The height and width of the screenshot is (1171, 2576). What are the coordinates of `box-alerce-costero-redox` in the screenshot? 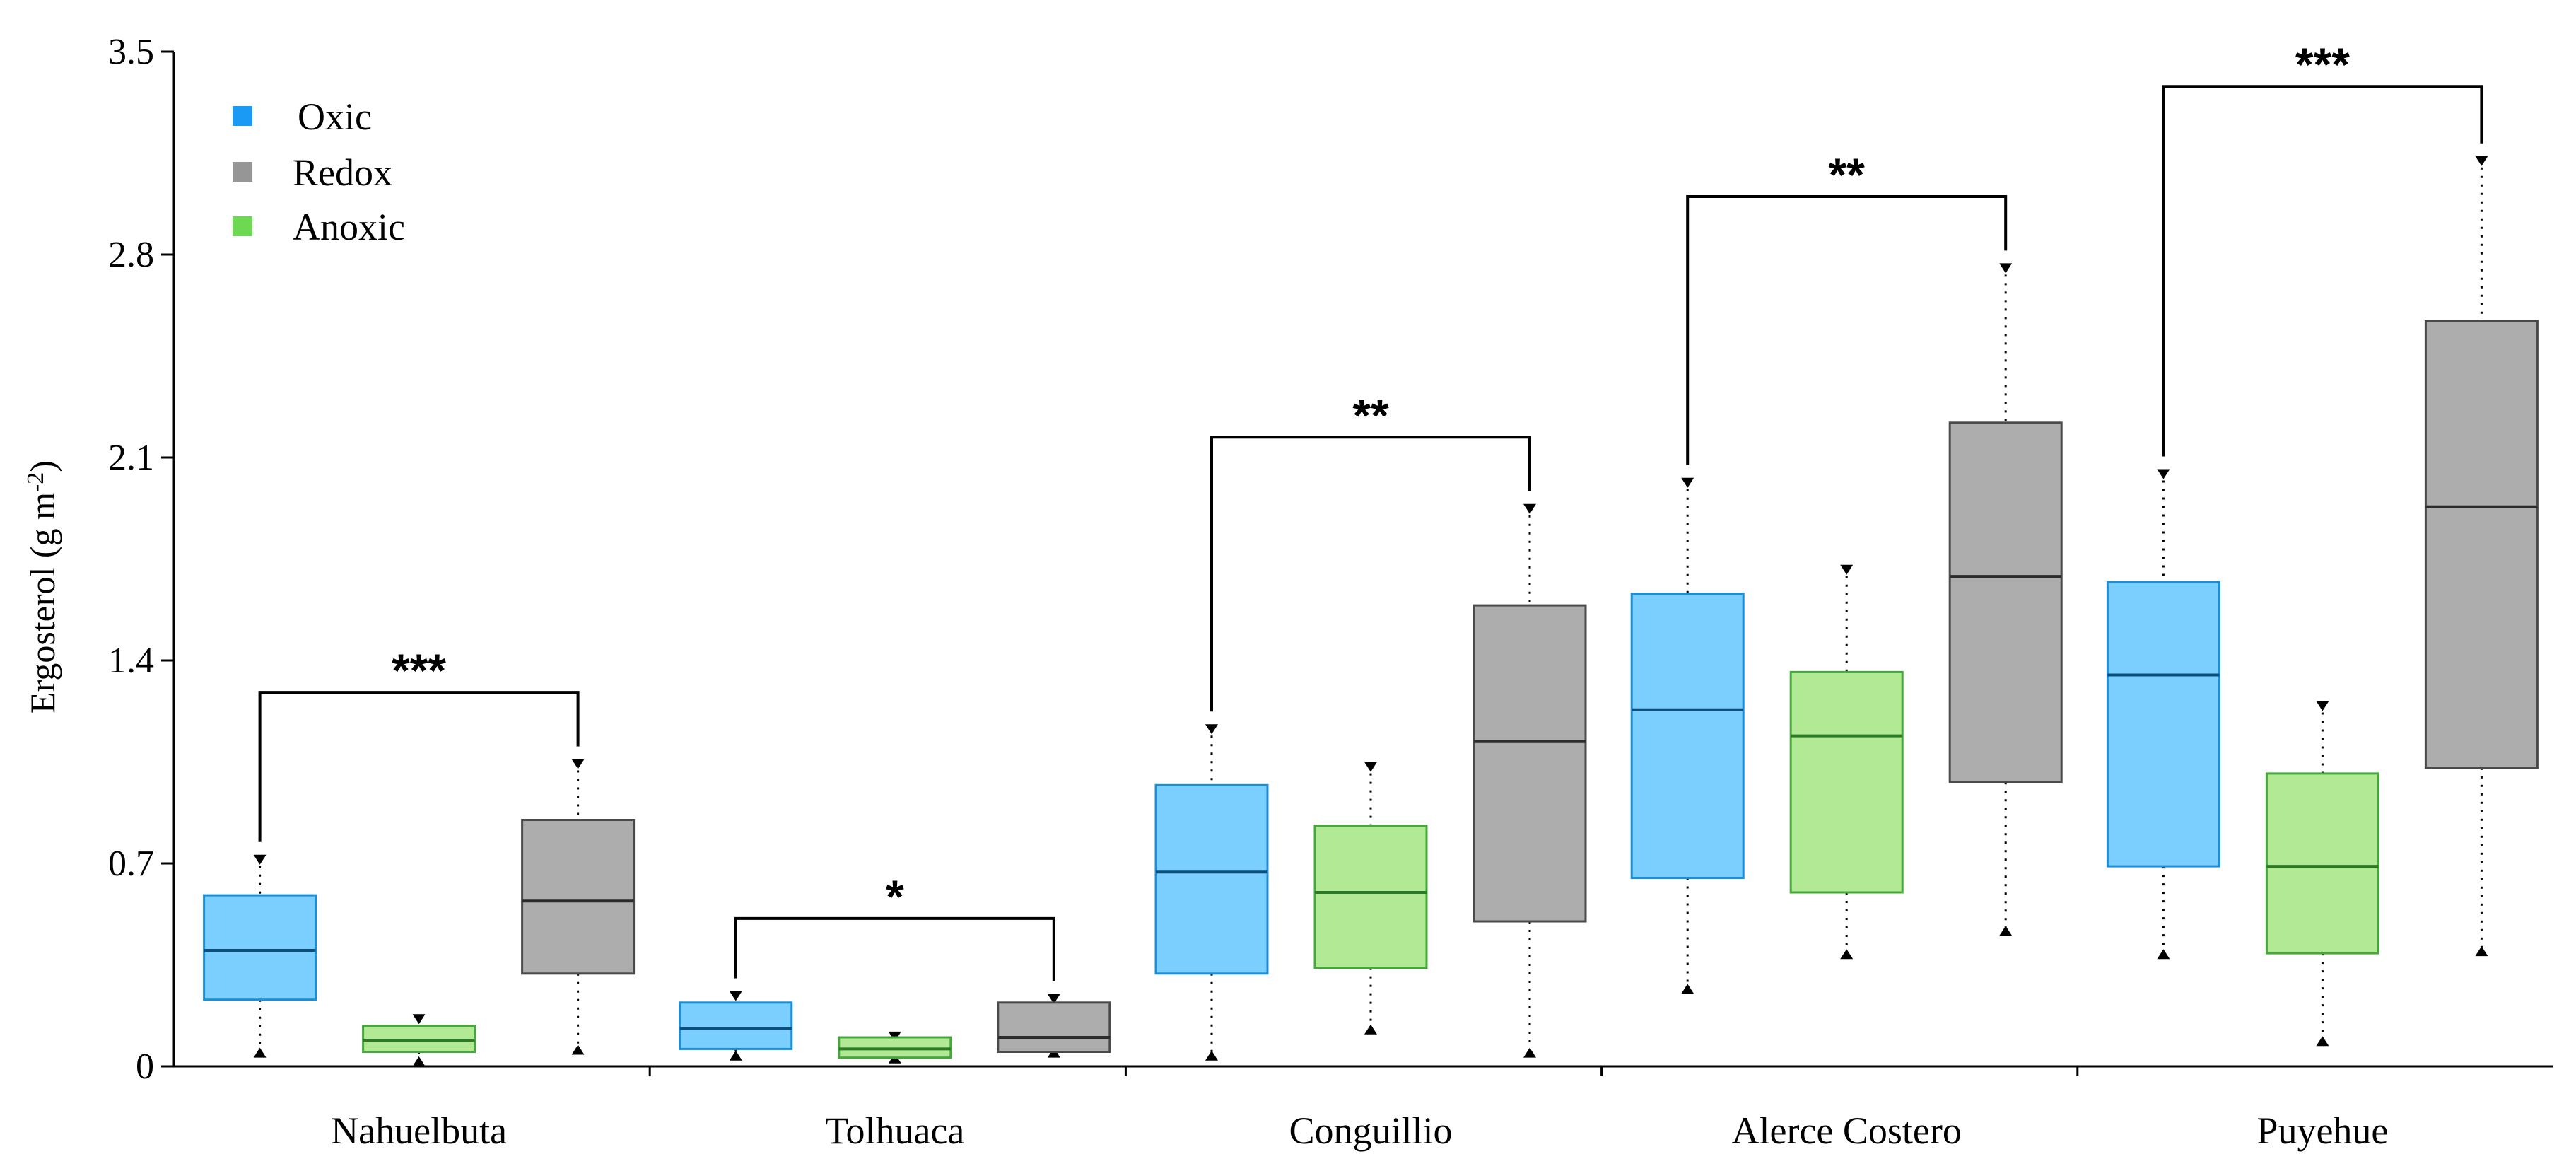 It's located at (2005, 602).